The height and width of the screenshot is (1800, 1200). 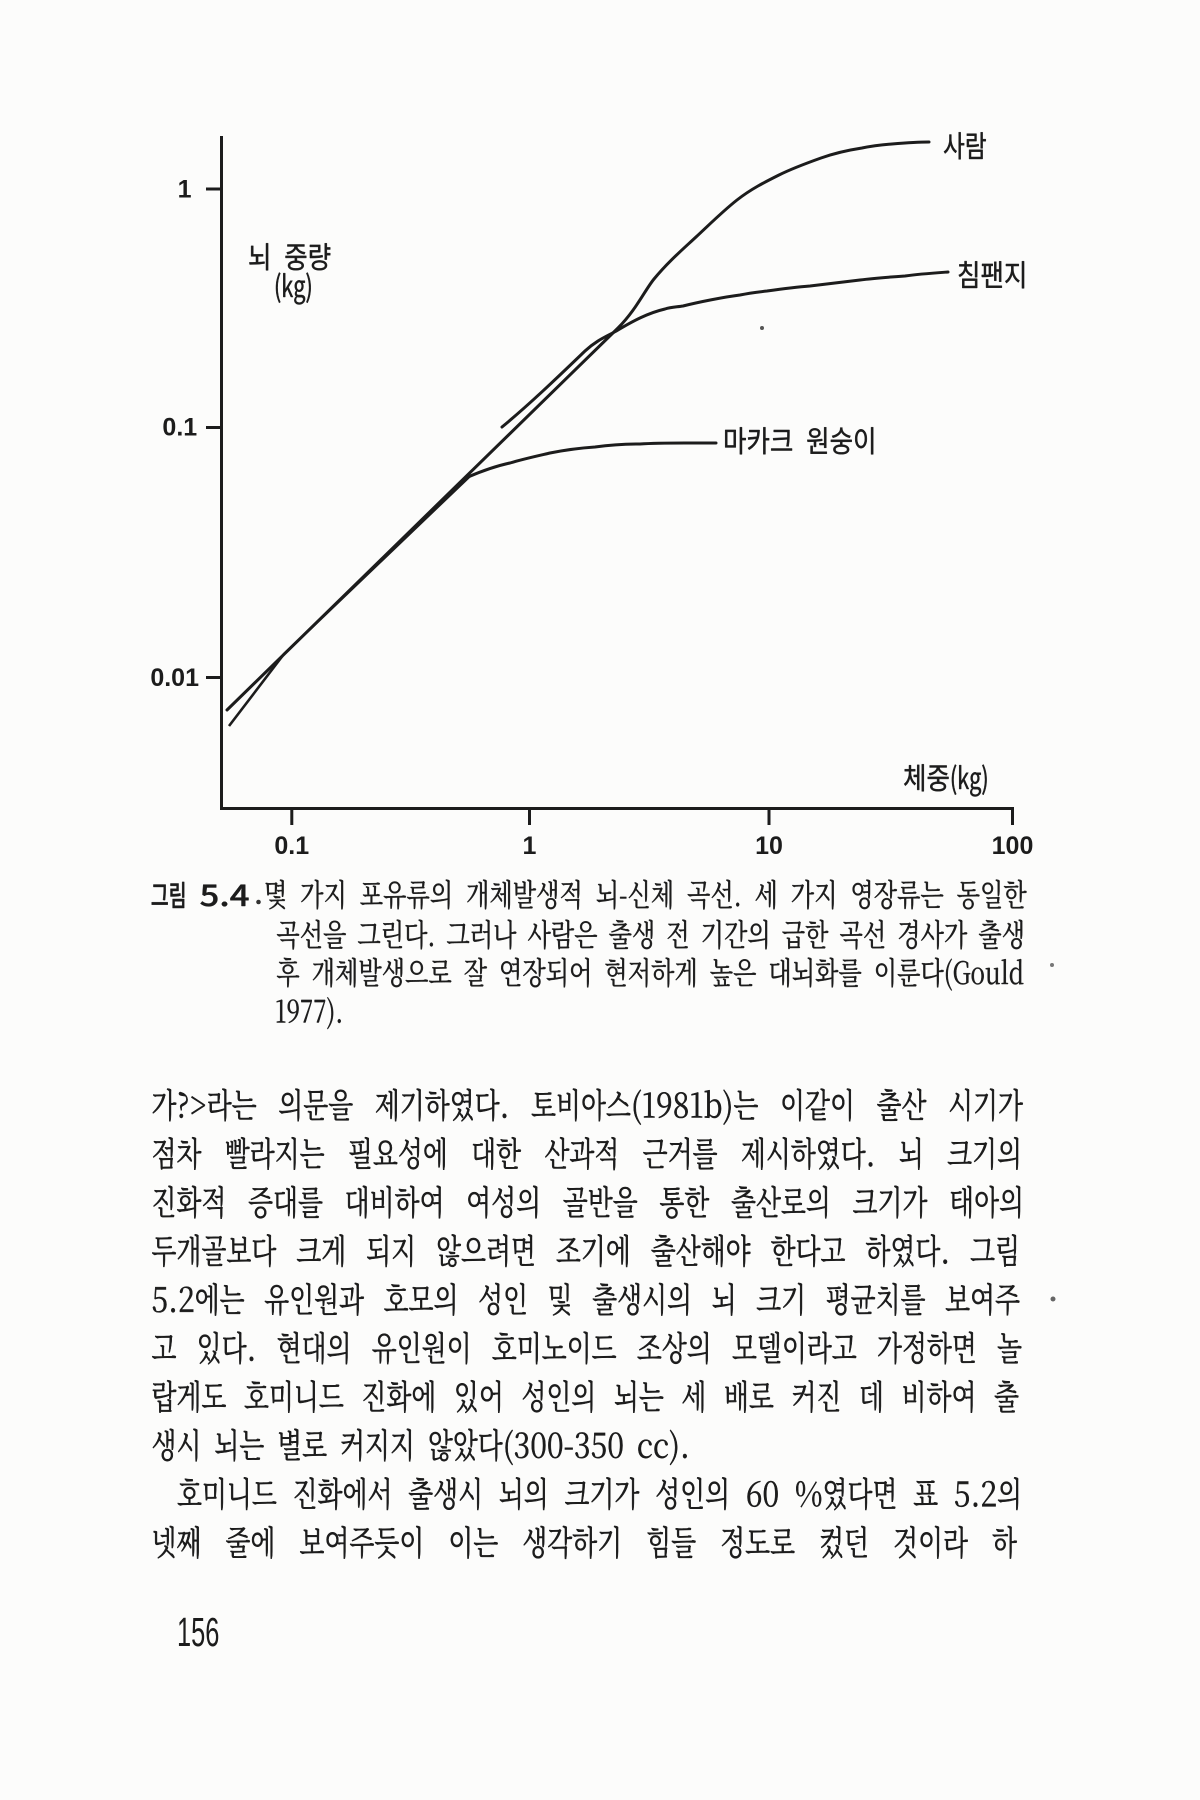 I want to click on svg-text: 156, so click(x=198, y=1633).